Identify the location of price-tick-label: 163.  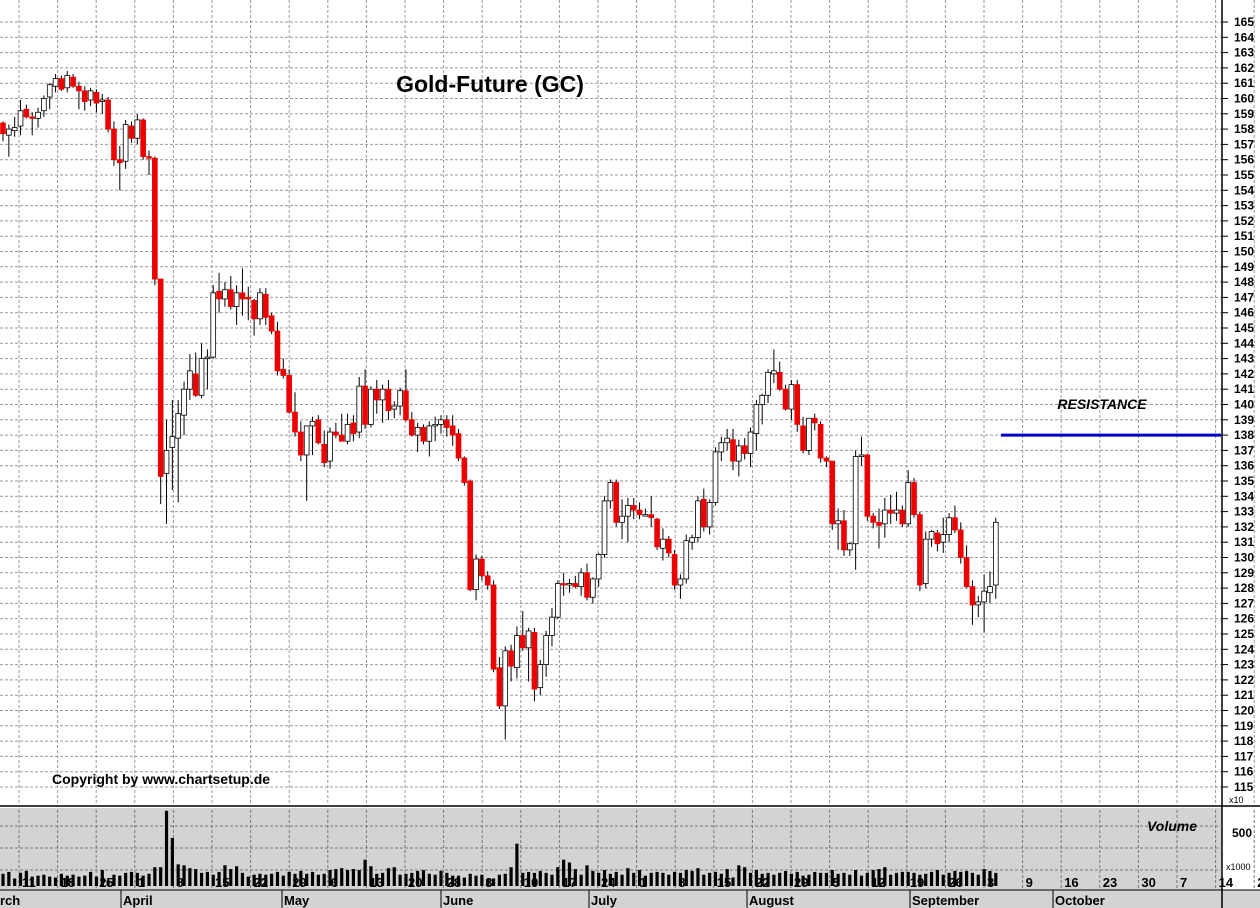
(1244, 53).